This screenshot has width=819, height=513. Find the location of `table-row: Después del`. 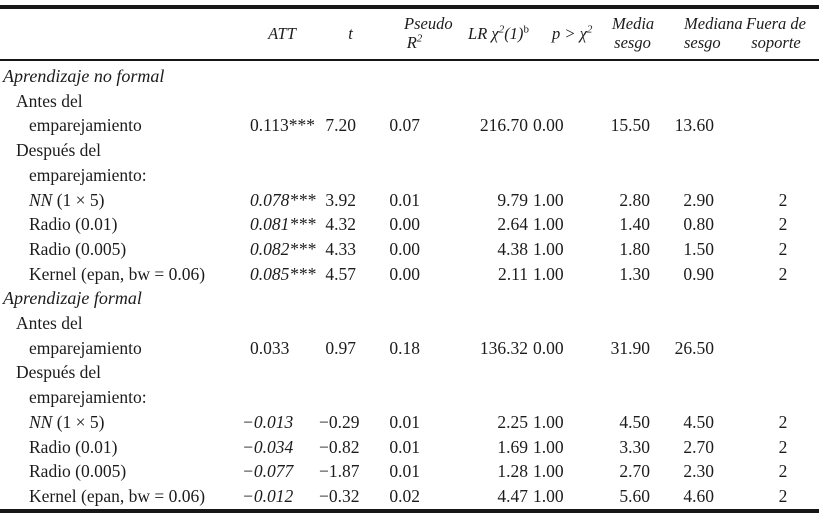

table-row: Después del is located at coordinates (409, 372).